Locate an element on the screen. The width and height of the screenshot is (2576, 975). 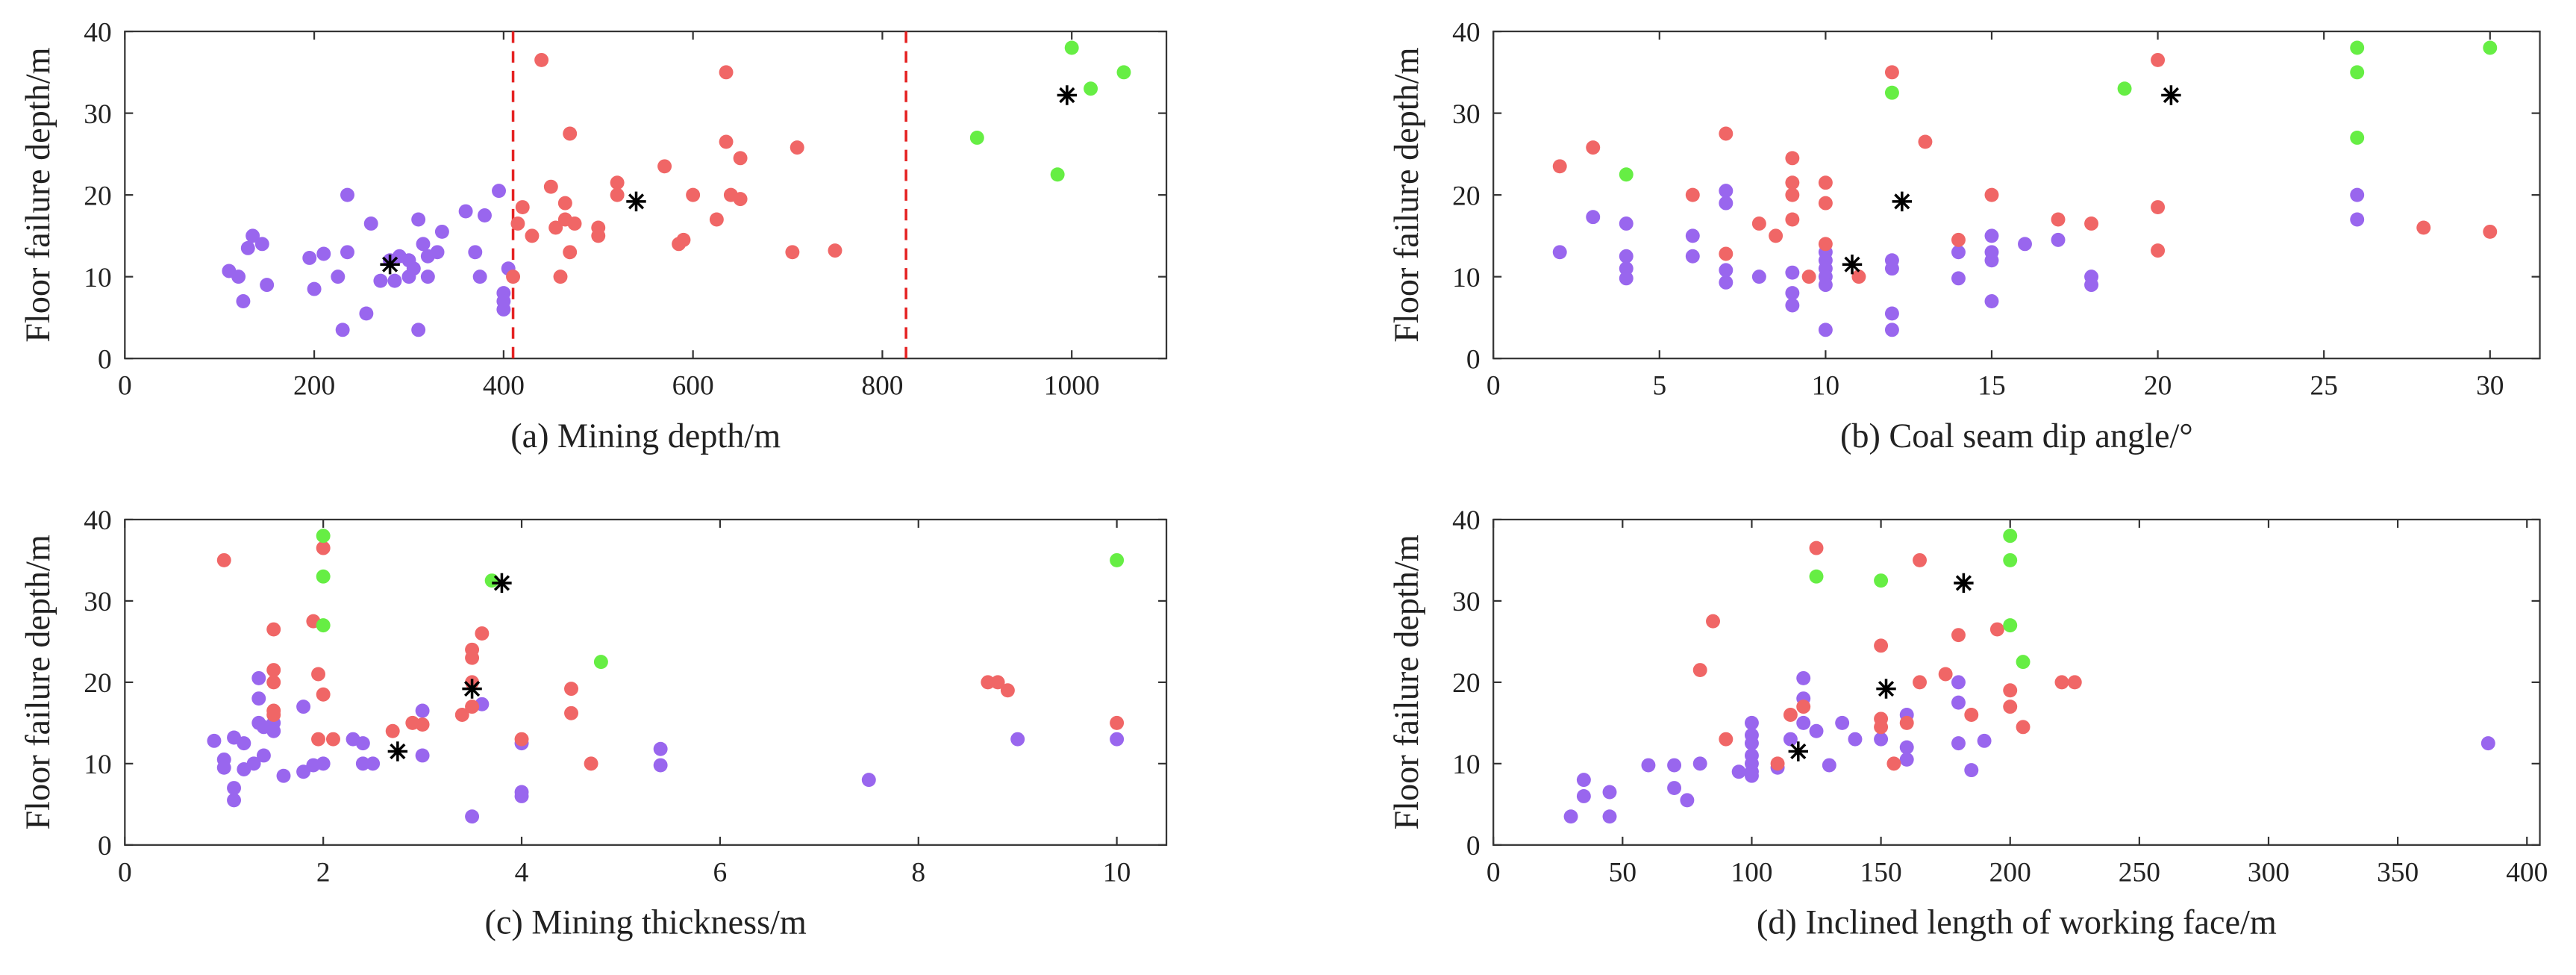
x-tick-label: 10 is located at coordinates (1117, 872).